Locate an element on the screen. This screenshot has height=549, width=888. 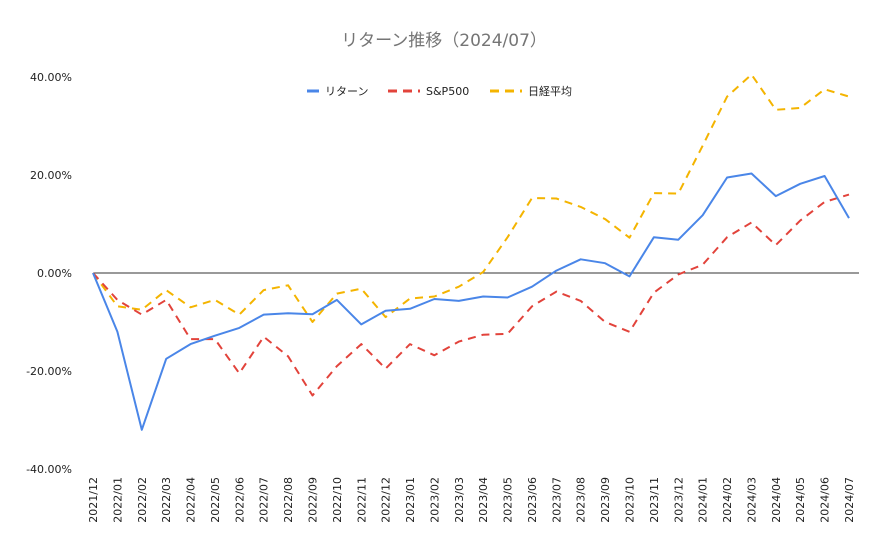
x-tick-label: 2024/06 is located at coordinates (825, 500).